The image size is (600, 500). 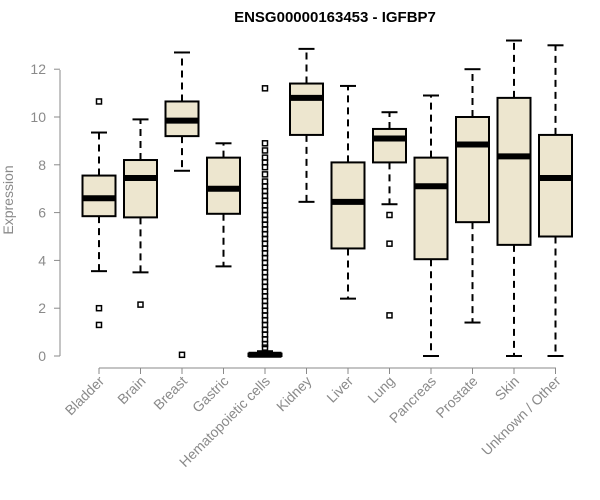 I want to click on x-tick-label: Skin, so click(x=507, y=388).